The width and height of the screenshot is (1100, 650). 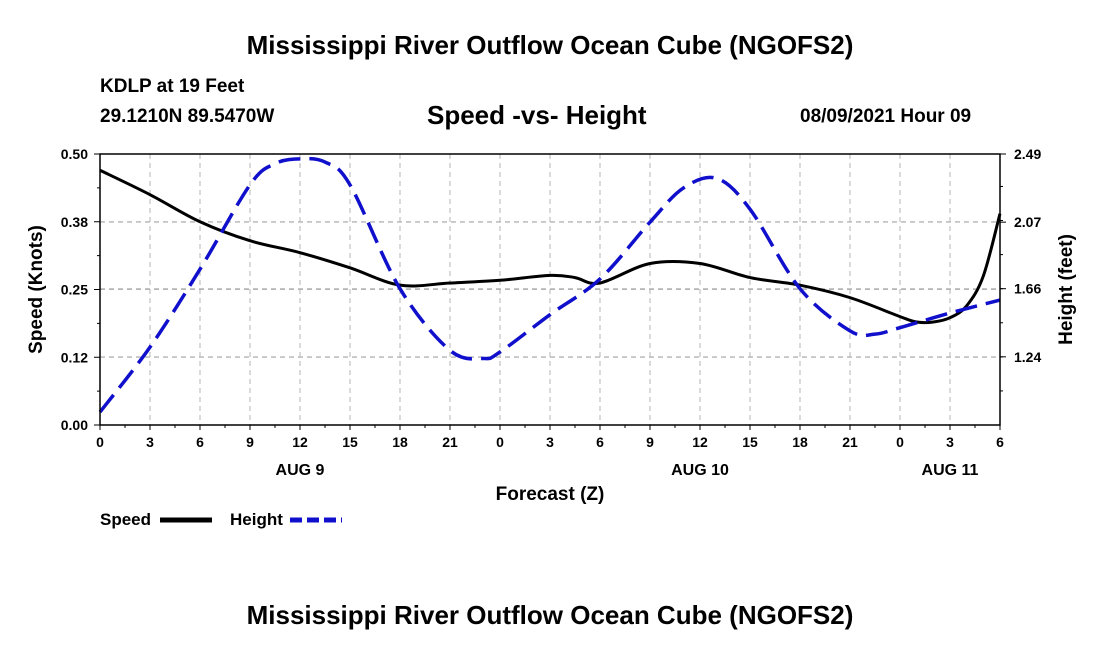 I want to click on legend-speed-label: Speed, so click(x=125, y=519).